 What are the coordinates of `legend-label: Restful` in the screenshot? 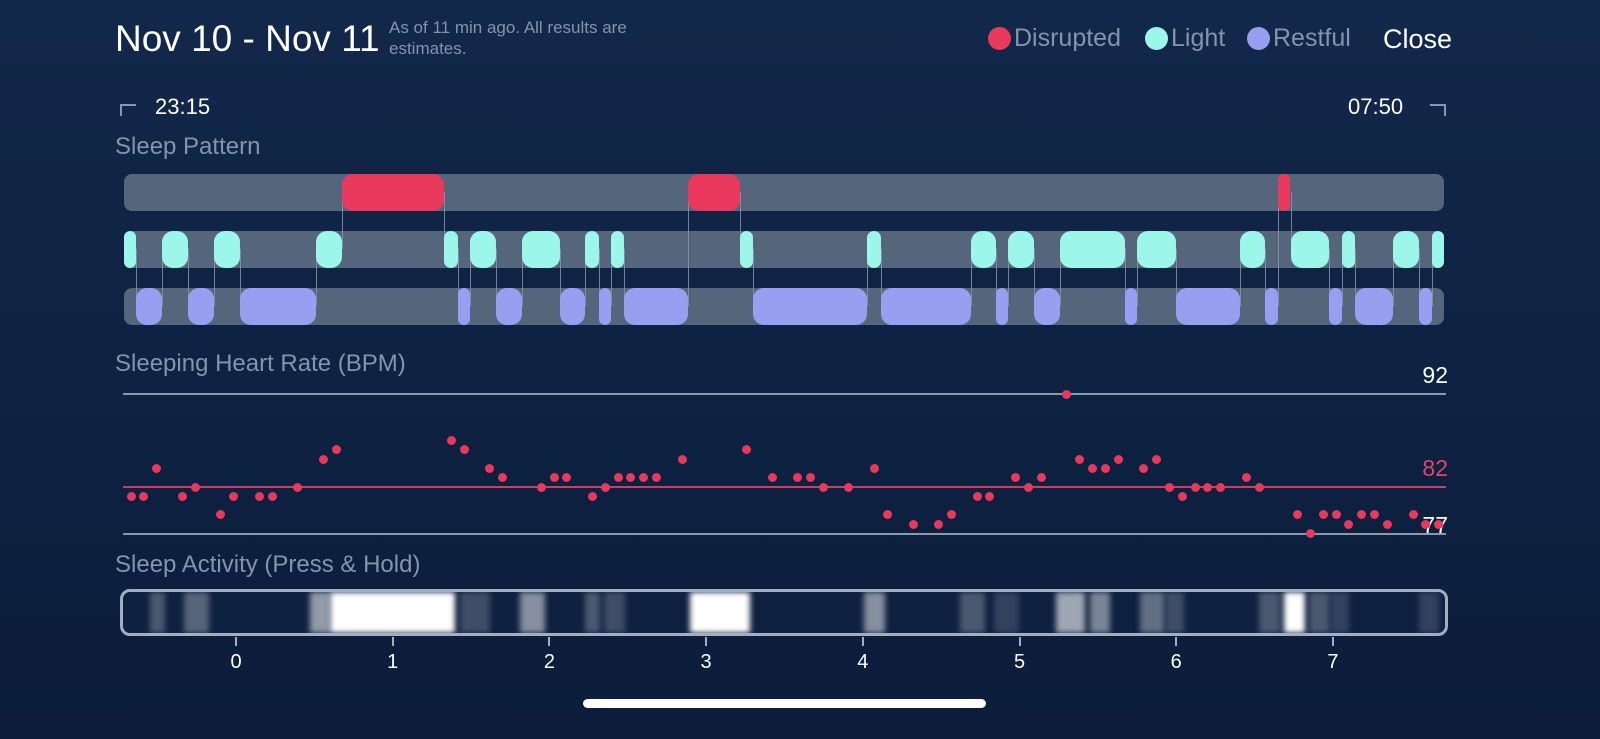 It's located at (1312, 38).